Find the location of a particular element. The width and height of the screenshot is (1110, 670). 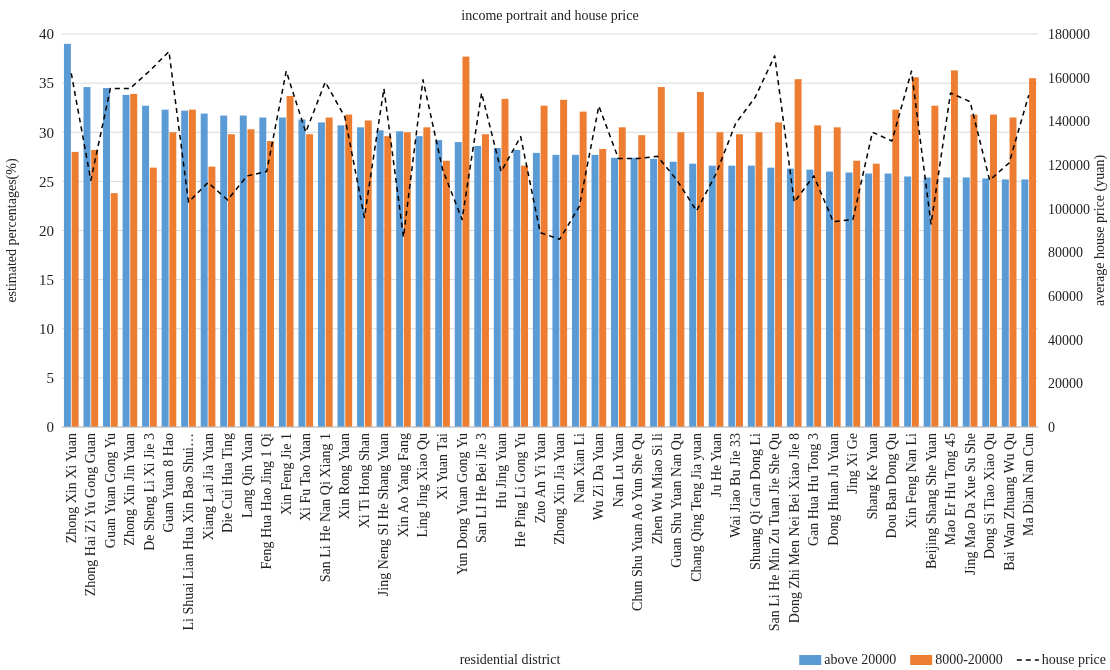

x-tick-label: Jing Neng SI He Shang Yuan is located at coordinates (384, 515).